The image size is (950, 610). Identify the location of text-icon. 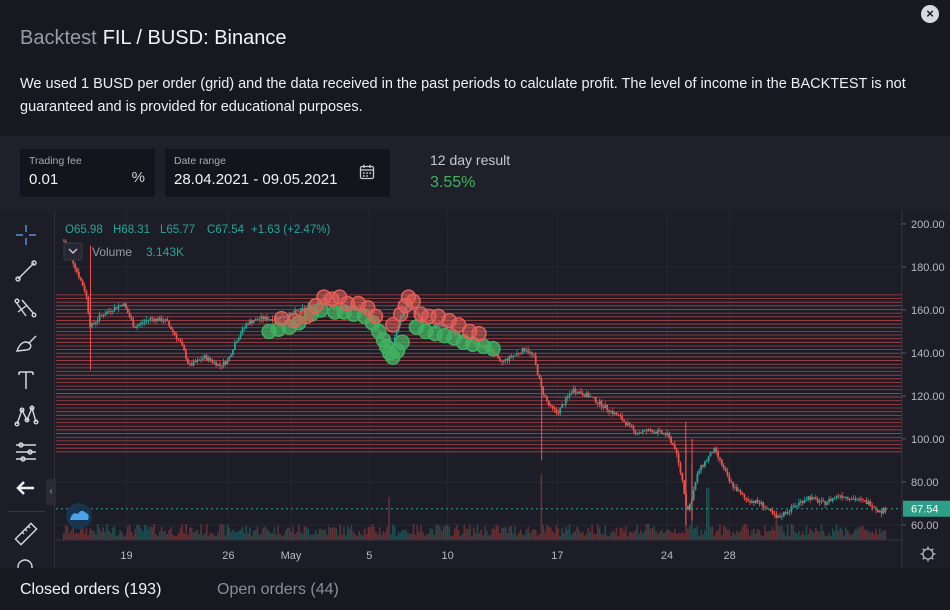
(26, 380).